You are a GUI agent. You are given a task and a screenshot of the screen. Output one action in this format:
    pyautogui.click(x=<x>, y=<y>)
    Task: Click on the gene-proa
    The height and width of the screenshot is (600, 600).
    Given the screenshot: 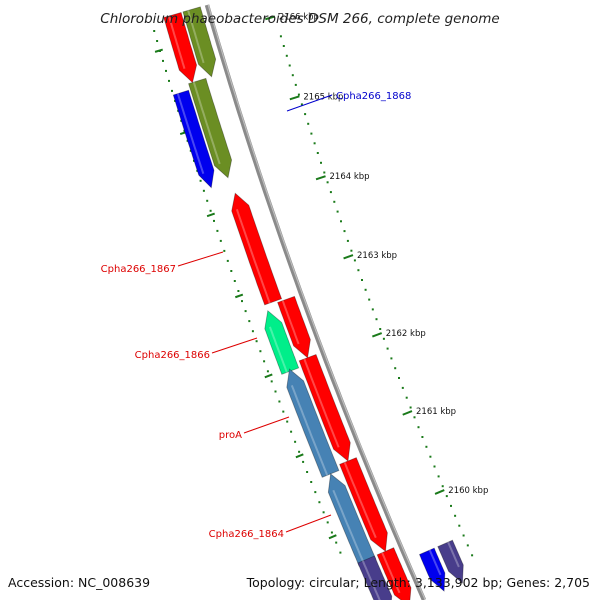 What is the action you would take?
    pyautogui.click(x=313, y=423)
    